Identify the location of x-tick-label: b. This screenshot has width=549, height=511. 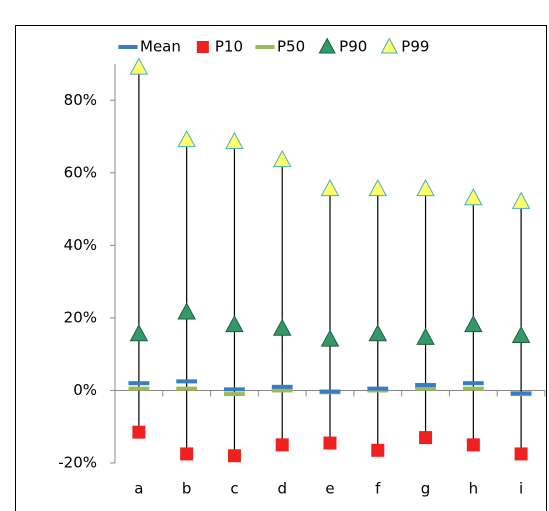
(187, 489).